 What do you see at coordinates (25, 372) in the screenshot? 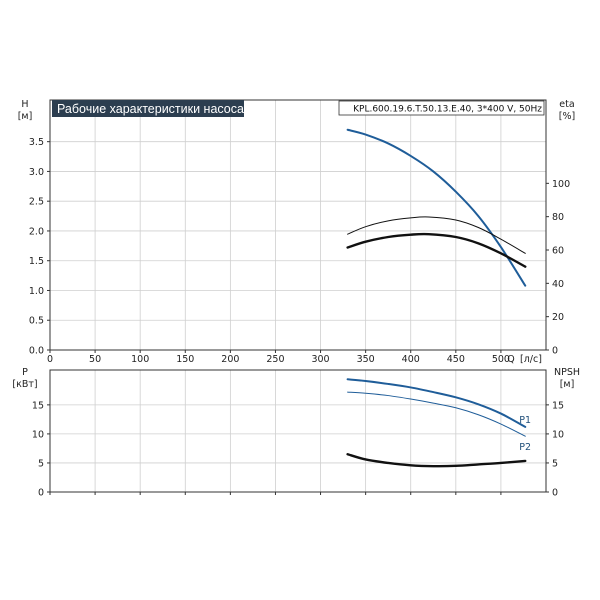
I see `power-axis-label: P` at bounding box center [25, 372].